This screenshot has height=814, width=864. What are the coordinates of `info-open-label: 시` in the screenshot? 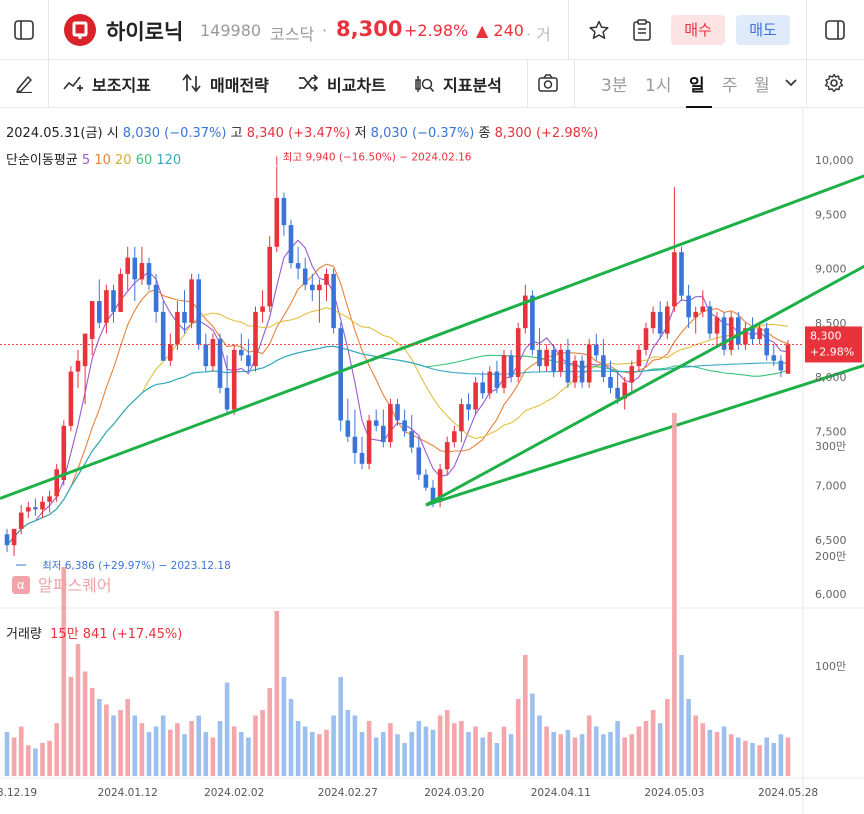 It's located at (112, 133).